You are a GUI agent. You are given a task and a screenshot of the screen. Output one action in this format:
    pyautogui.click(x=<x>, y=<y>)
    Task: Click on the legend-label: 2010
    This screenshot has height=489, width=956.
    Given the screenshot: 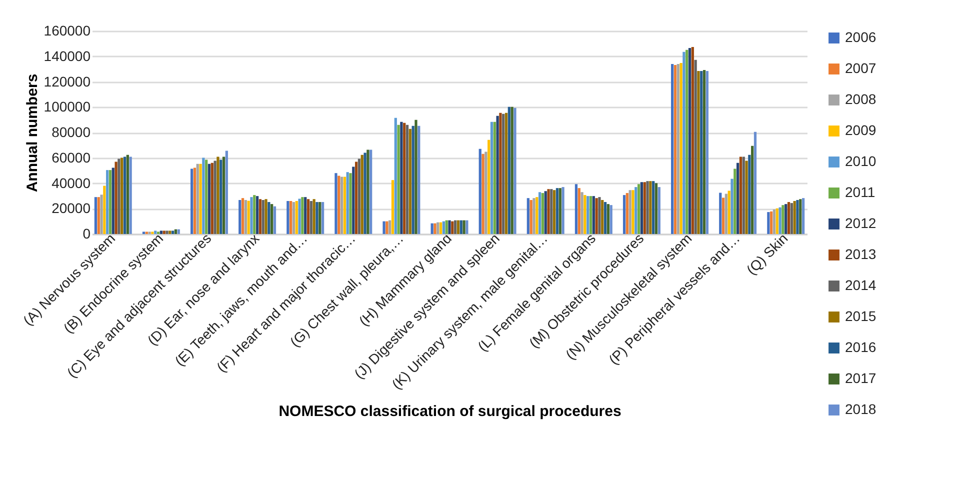 What is the action you would take?
    pyautogui.click(x=860, y=161)
    